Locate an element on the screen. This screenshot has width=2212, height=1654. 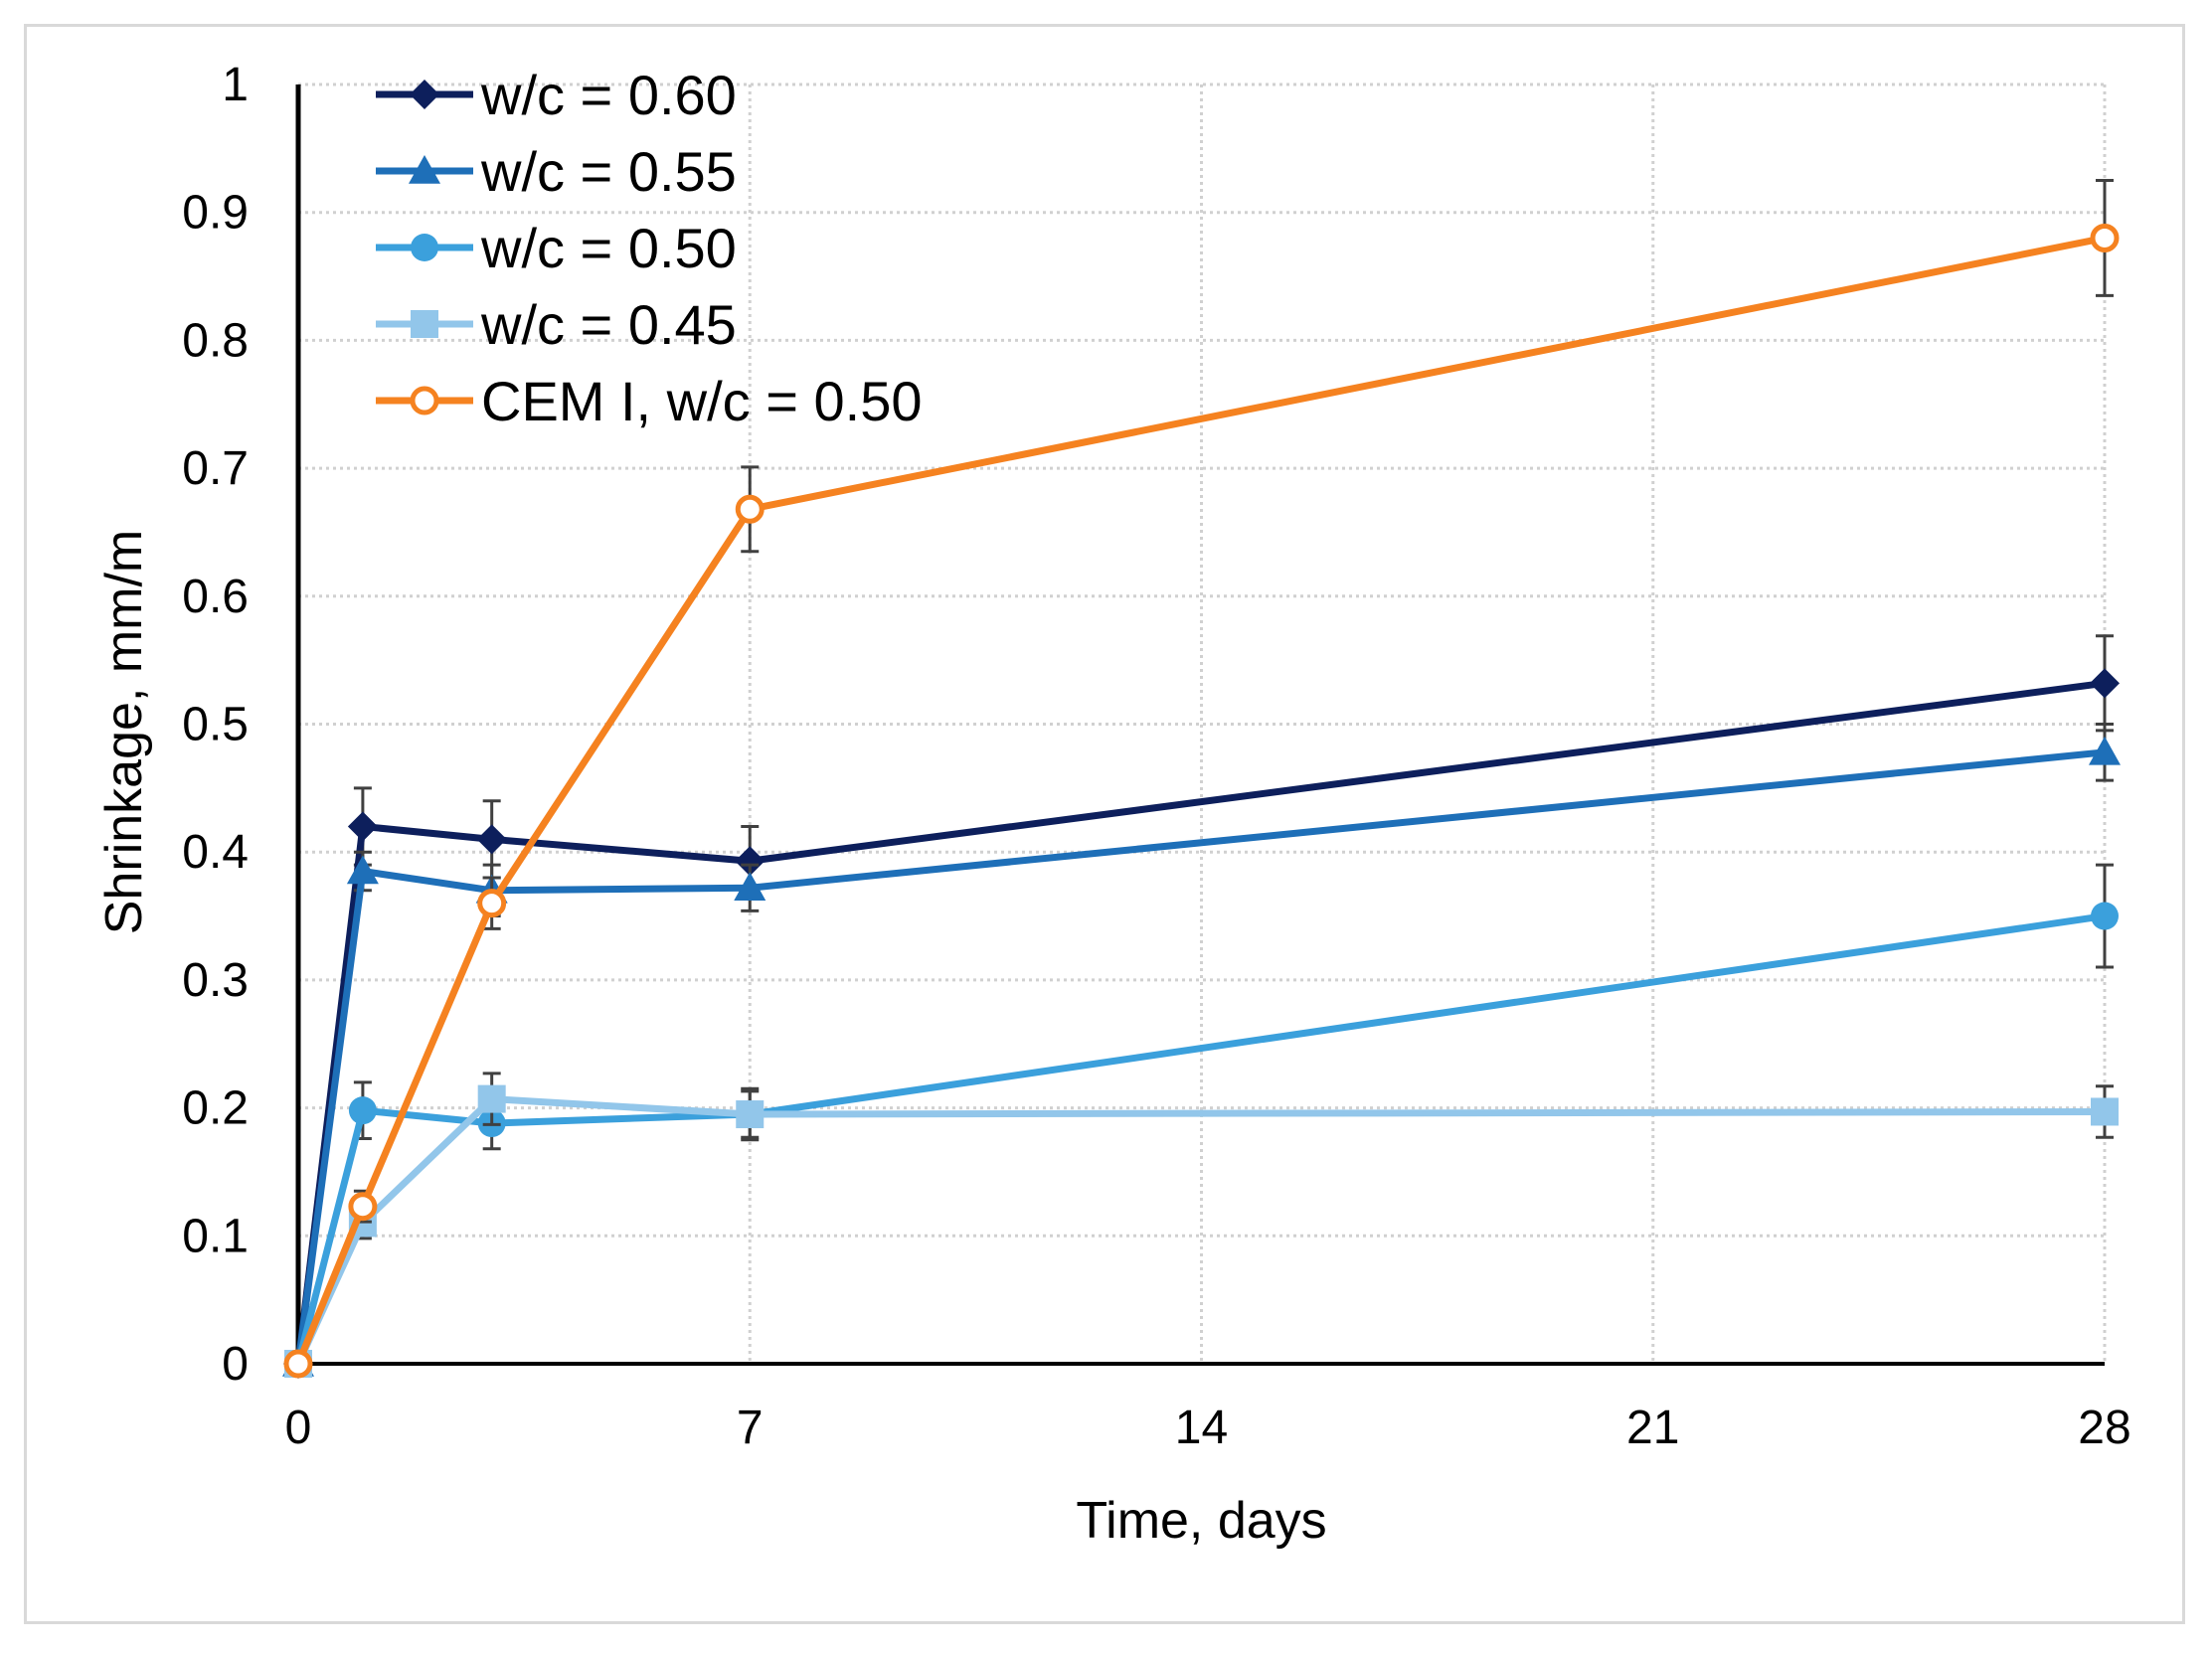
legend-label: w/c = 0.60 is located at coordinates (608, 95).